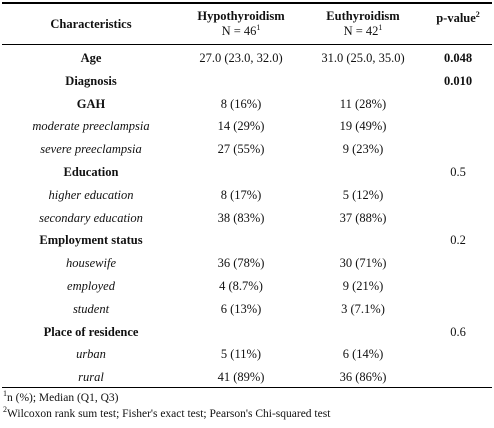  What do you see at coordinates (91, 377) in the screenshot?
I see `row-label: rural` at bounding box center [91, 377].